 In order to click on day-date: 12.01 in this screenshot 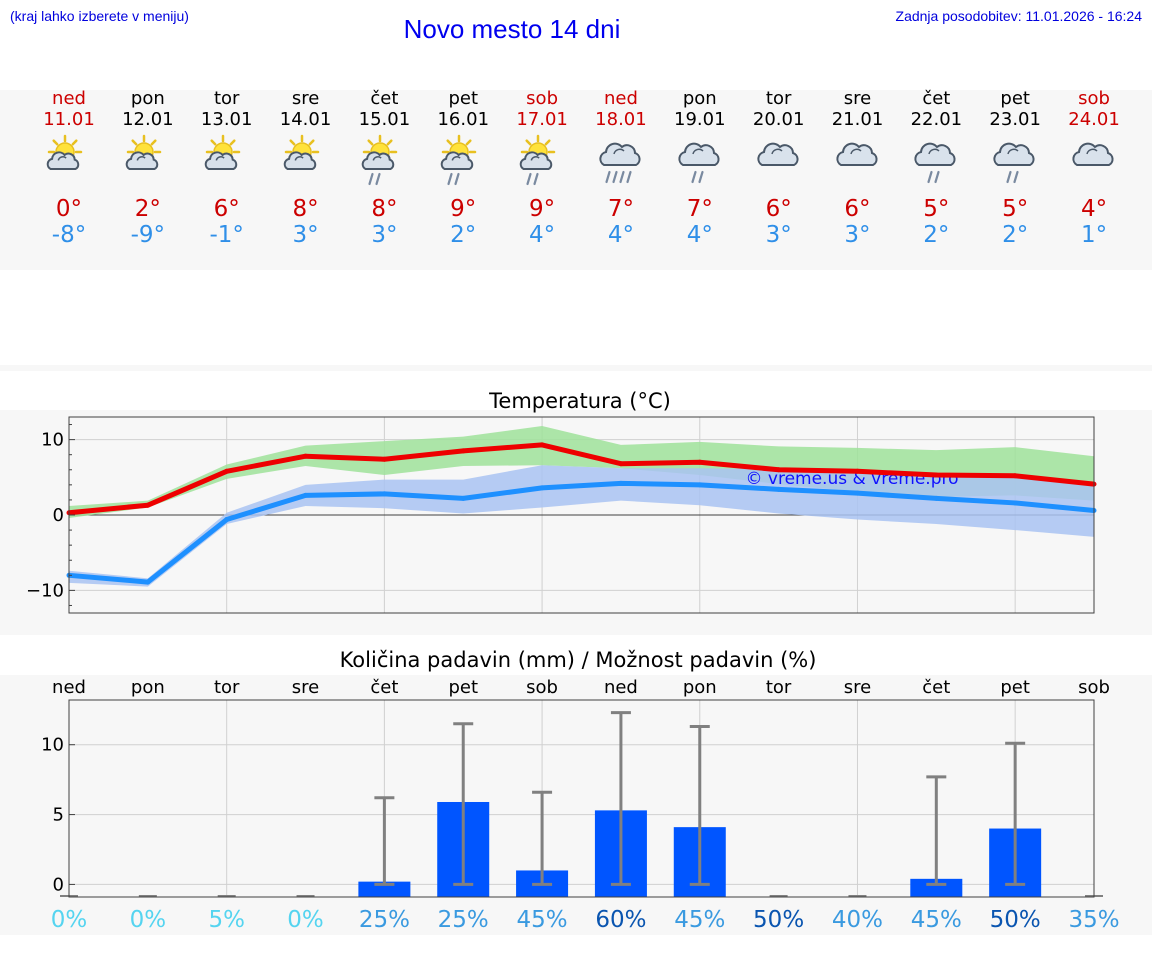, I will do `click(148, 119)`.